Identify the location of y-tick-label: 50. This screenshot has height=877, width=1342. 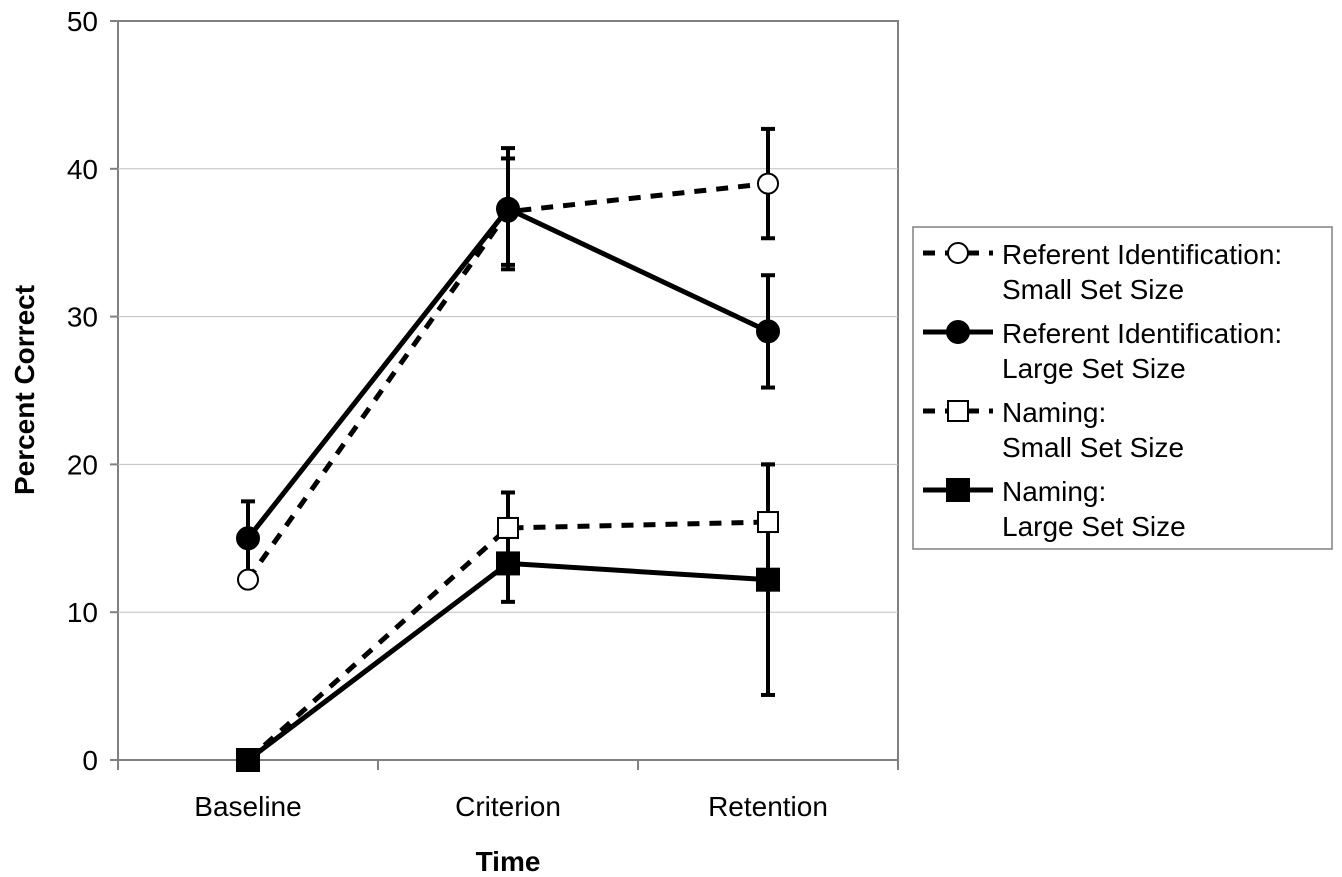
(82, 21).